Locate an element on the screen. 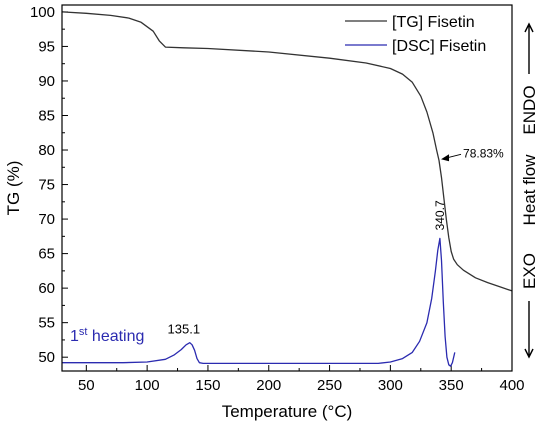 This screenshot has width=550, height=428. endo-arrow-icon is located at coordinates (529, 48).